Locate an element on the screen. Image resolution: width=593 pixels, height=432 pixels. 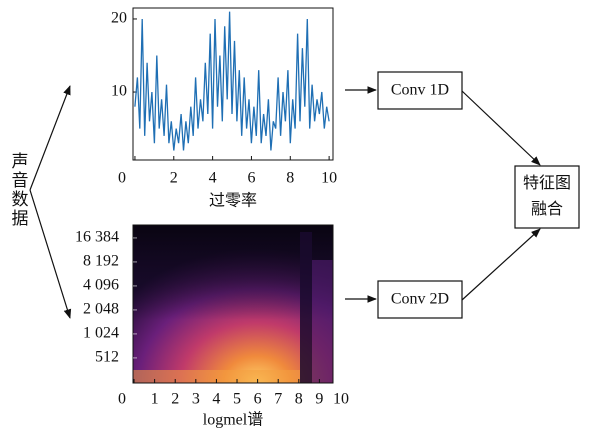
y-tick-label: 2 048 is located at coordinates (101, 309).